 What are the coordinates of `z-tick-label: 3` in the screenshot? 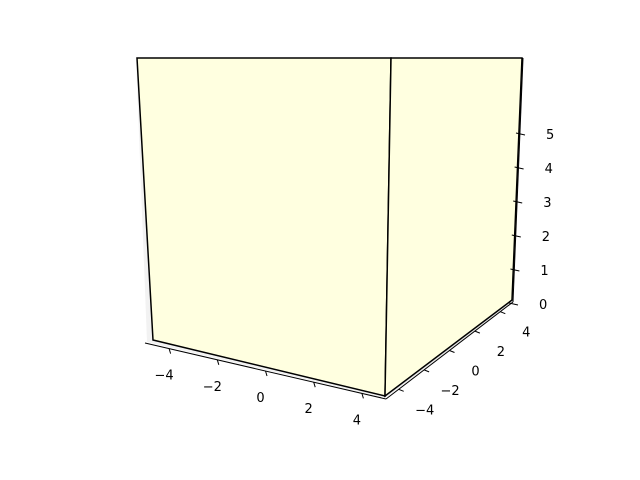 It's located at (547, 203).